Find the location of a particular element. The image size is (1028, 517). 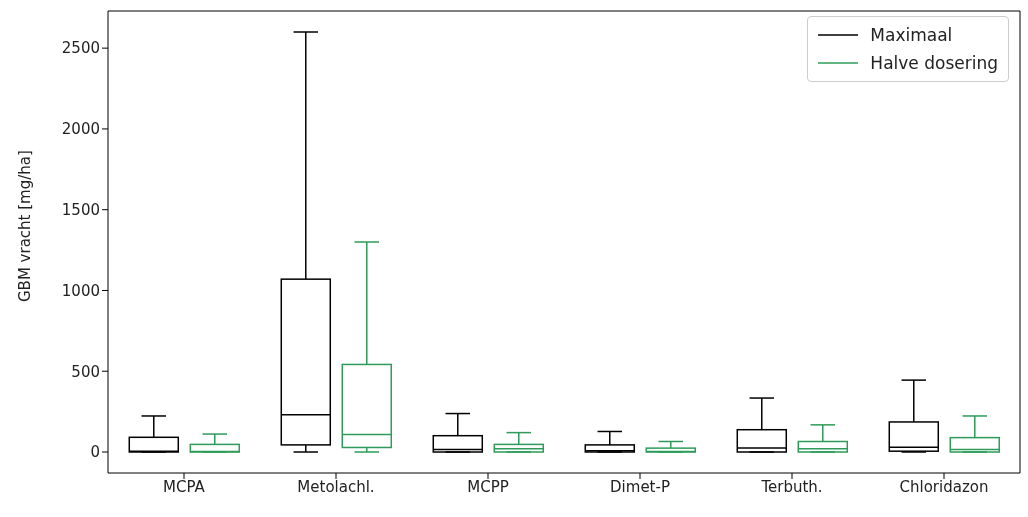

x-tick-label: Dimet-P is located at coordinates (640, 486).